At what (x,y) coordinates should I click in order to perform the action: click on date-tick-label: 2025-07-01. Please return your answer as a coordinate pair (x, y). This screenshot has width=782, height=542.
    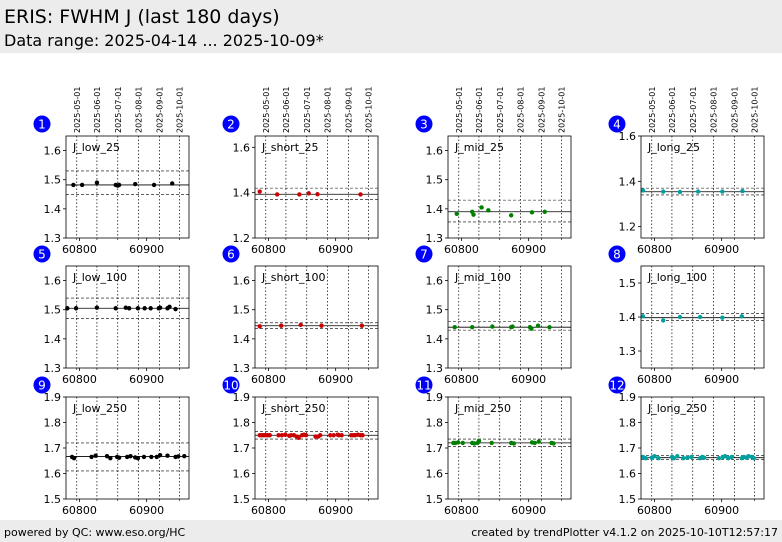
    Looking at the image, I should click on (118, 110).